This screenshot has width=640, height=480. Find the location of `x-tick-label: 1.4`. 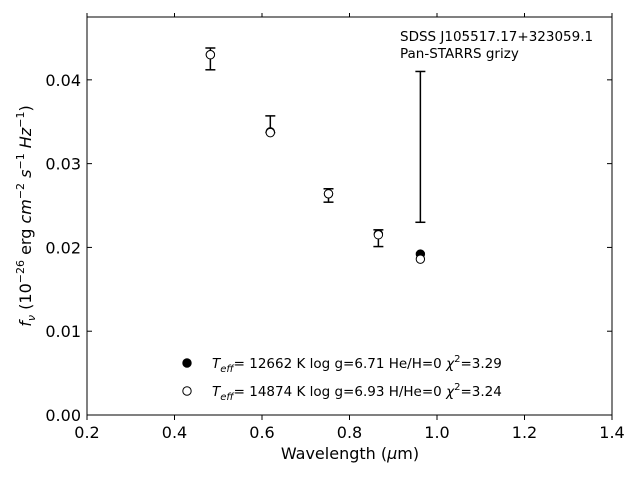

x-tick-label: 1.4 is located at coordinates (611, 432).